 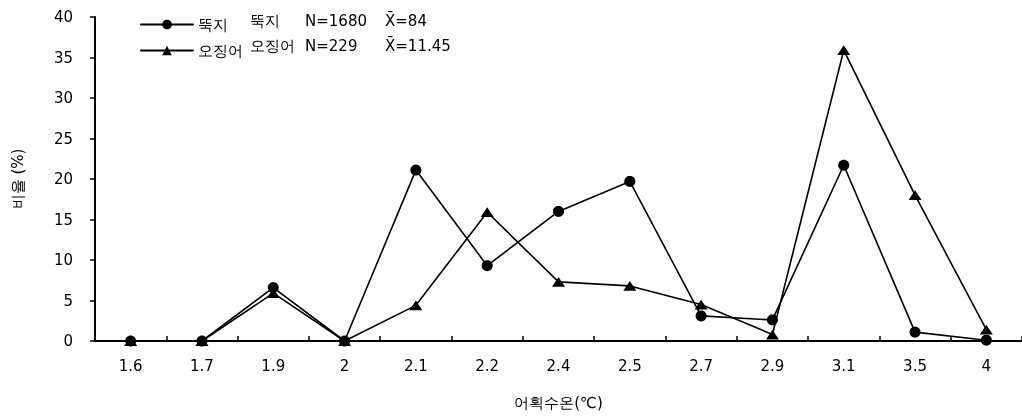 What do you see at coordinates (63, 57) in the screenshot?
I see `y-tick-label: 35` at bounding box center [63, 57].